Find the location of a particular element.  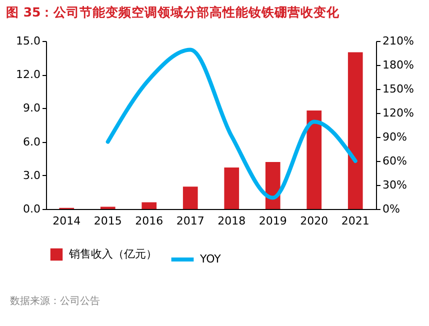

y2-tick-label: 180% is located at coordinates (398, 65).